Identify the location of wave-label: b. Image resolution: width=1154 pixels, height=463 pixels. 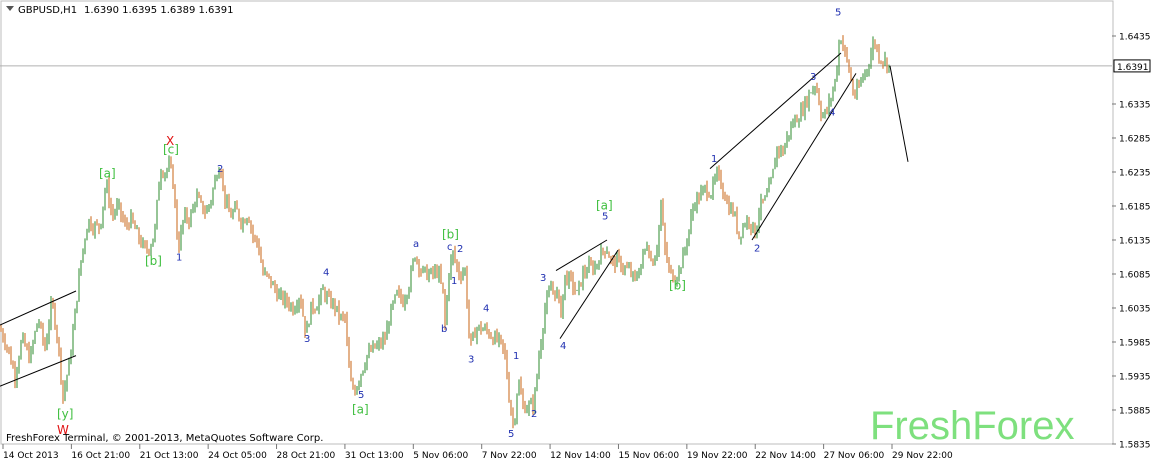
(444, 329).